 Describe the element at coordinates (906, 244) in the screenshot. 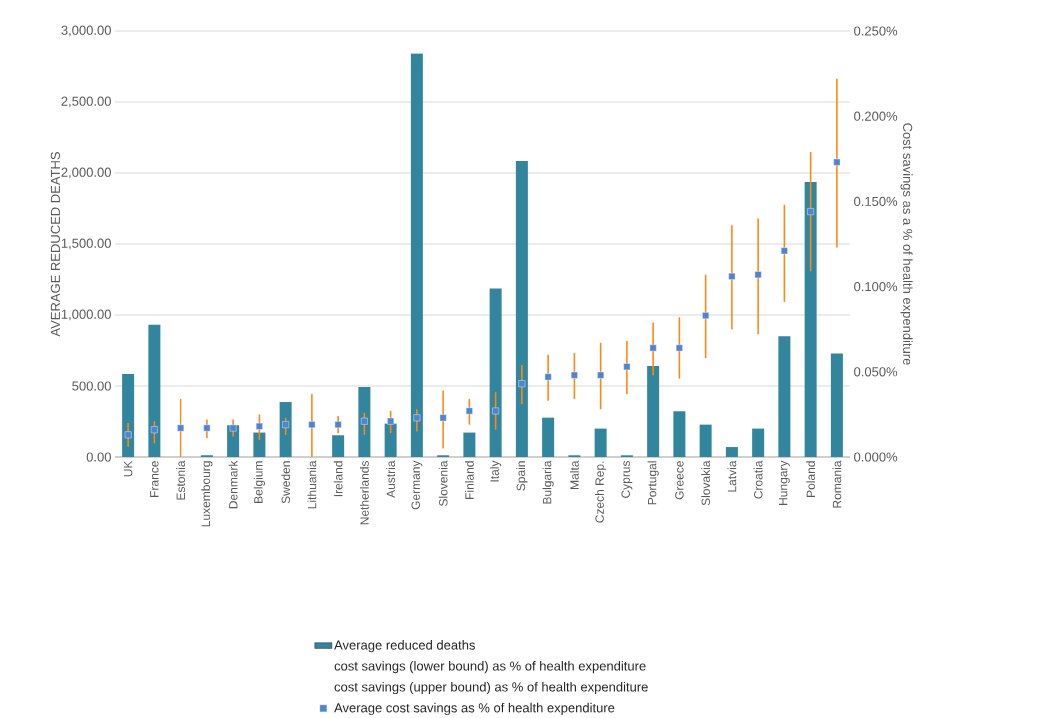

I see `y2-axis-title: Cost savings as a % of health expenditure` at that location.